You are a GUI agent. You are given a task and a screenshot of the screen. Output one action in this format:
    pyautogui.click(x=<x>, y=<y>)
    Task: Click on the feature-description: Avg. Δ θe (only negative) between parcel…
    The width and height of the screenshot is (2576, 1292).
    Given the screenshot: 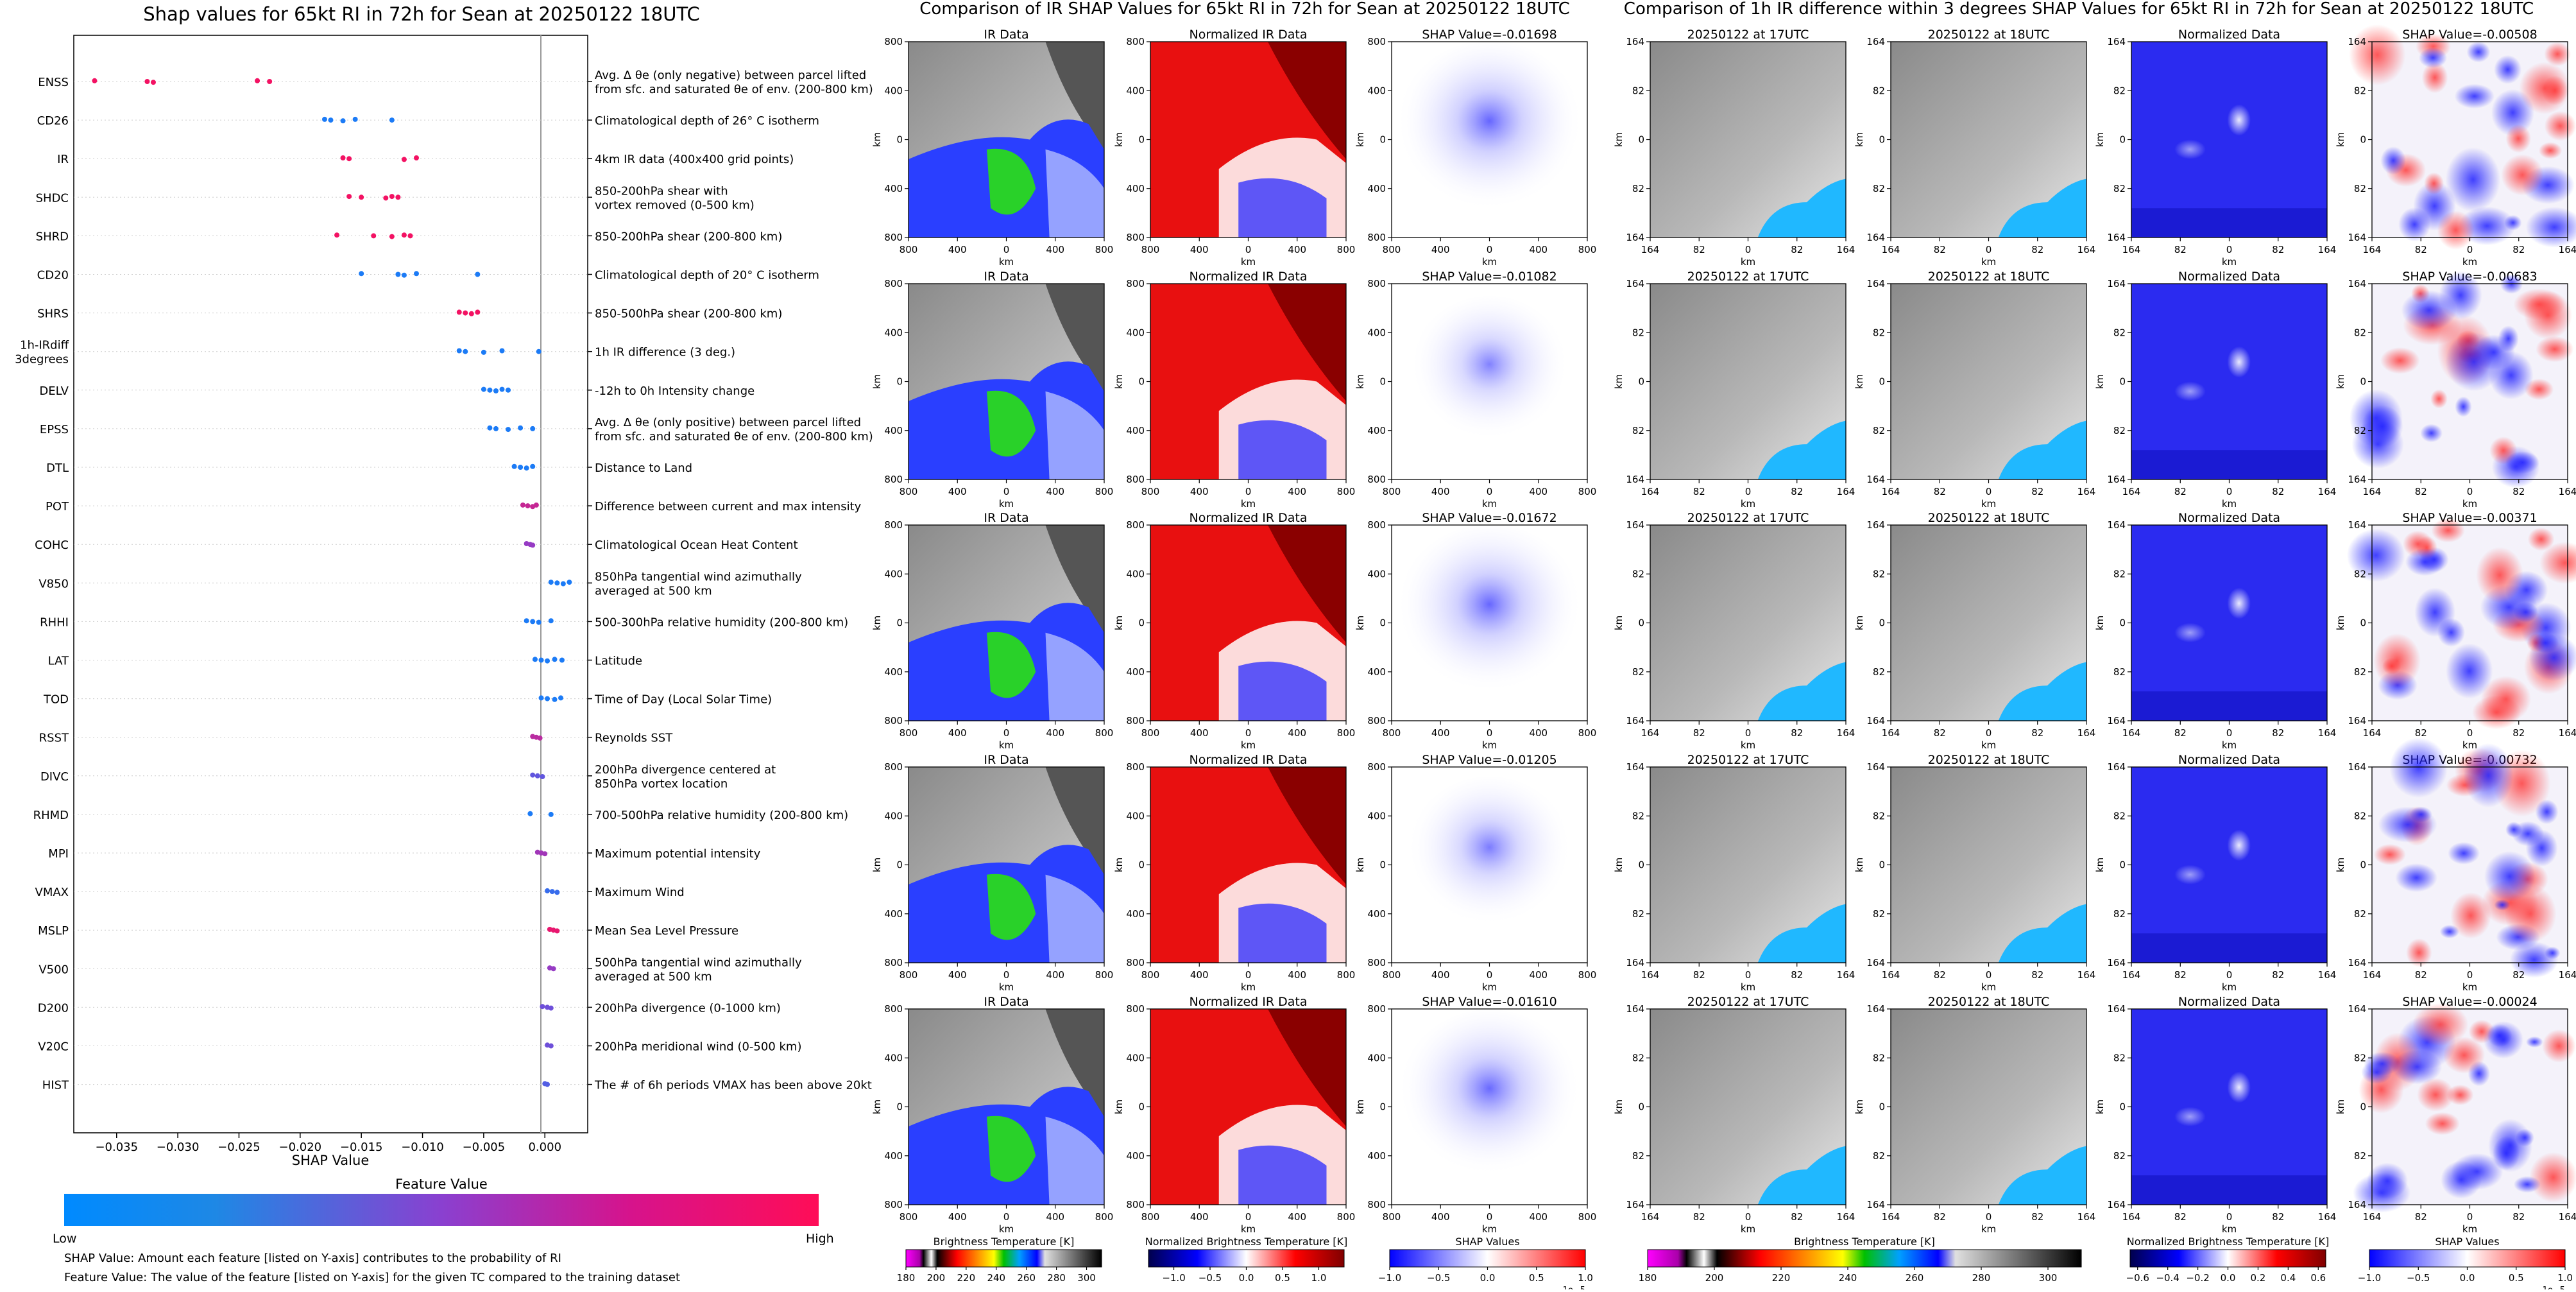 What is the action you would take?
    pyautogui.click(x=734, y=82)
    